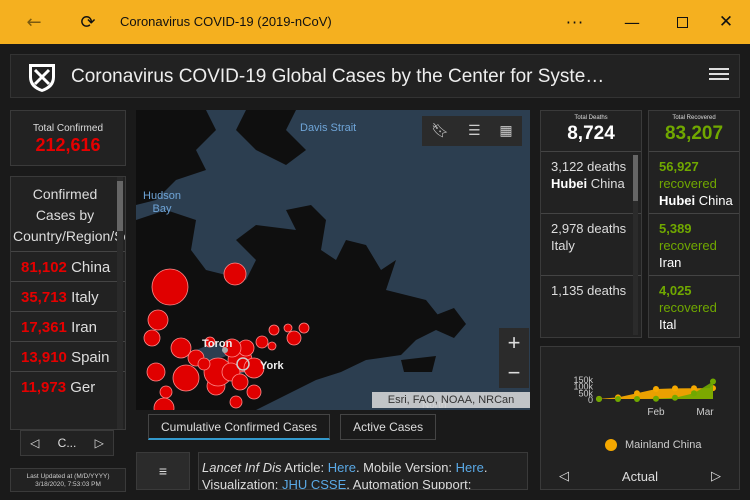 Image resolution: width=750 pixels, height=500 pixels. Describe the element at coordinates (44, 357) in the screenshot. I see `country-count: 13,910` at that location.